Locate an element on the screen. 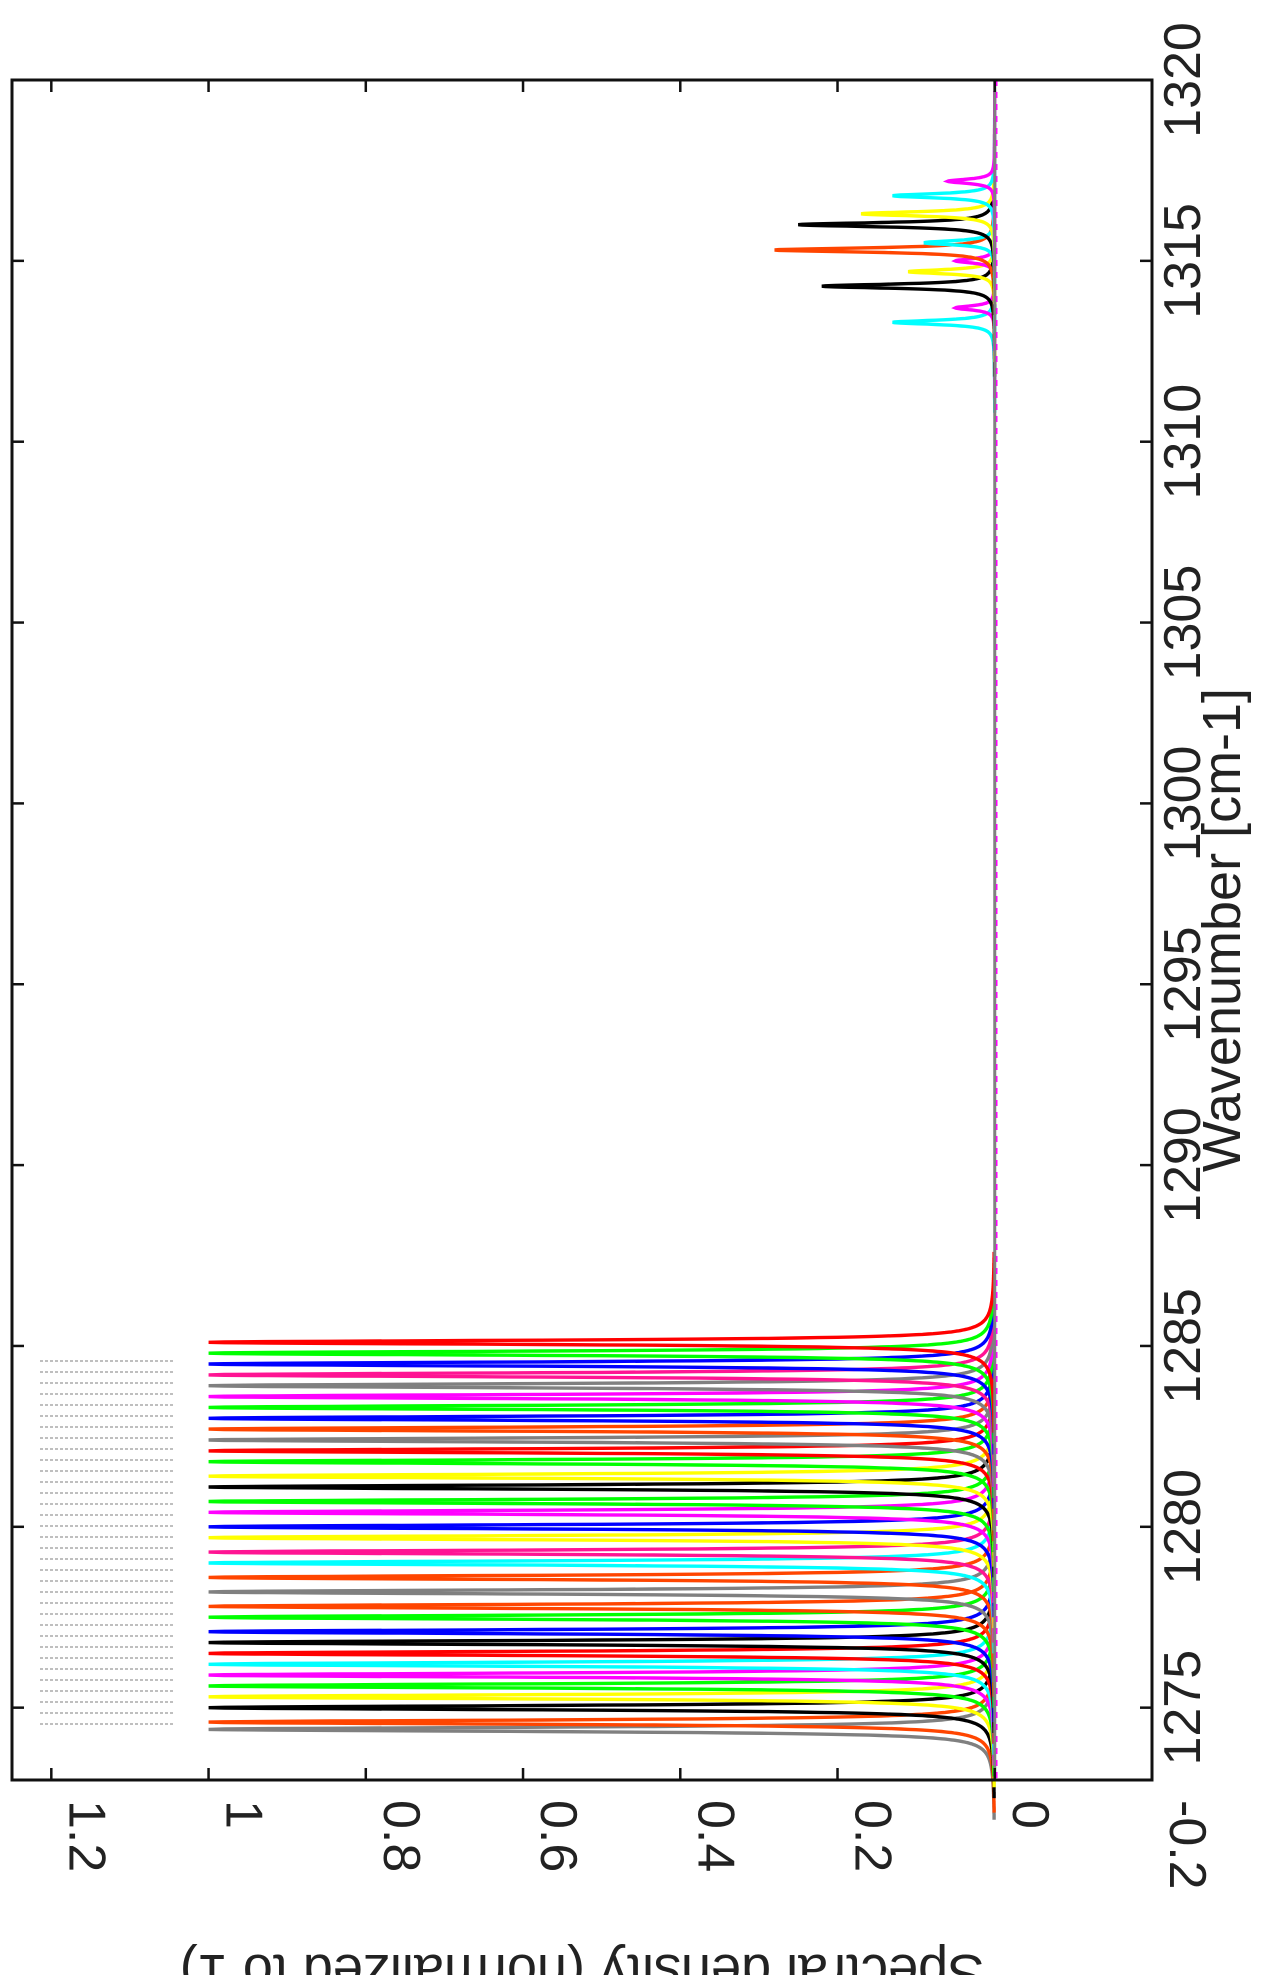 The image size is (1280, 1975). x-tick-label-8: 1315 is located at coordinates (1183, 261).